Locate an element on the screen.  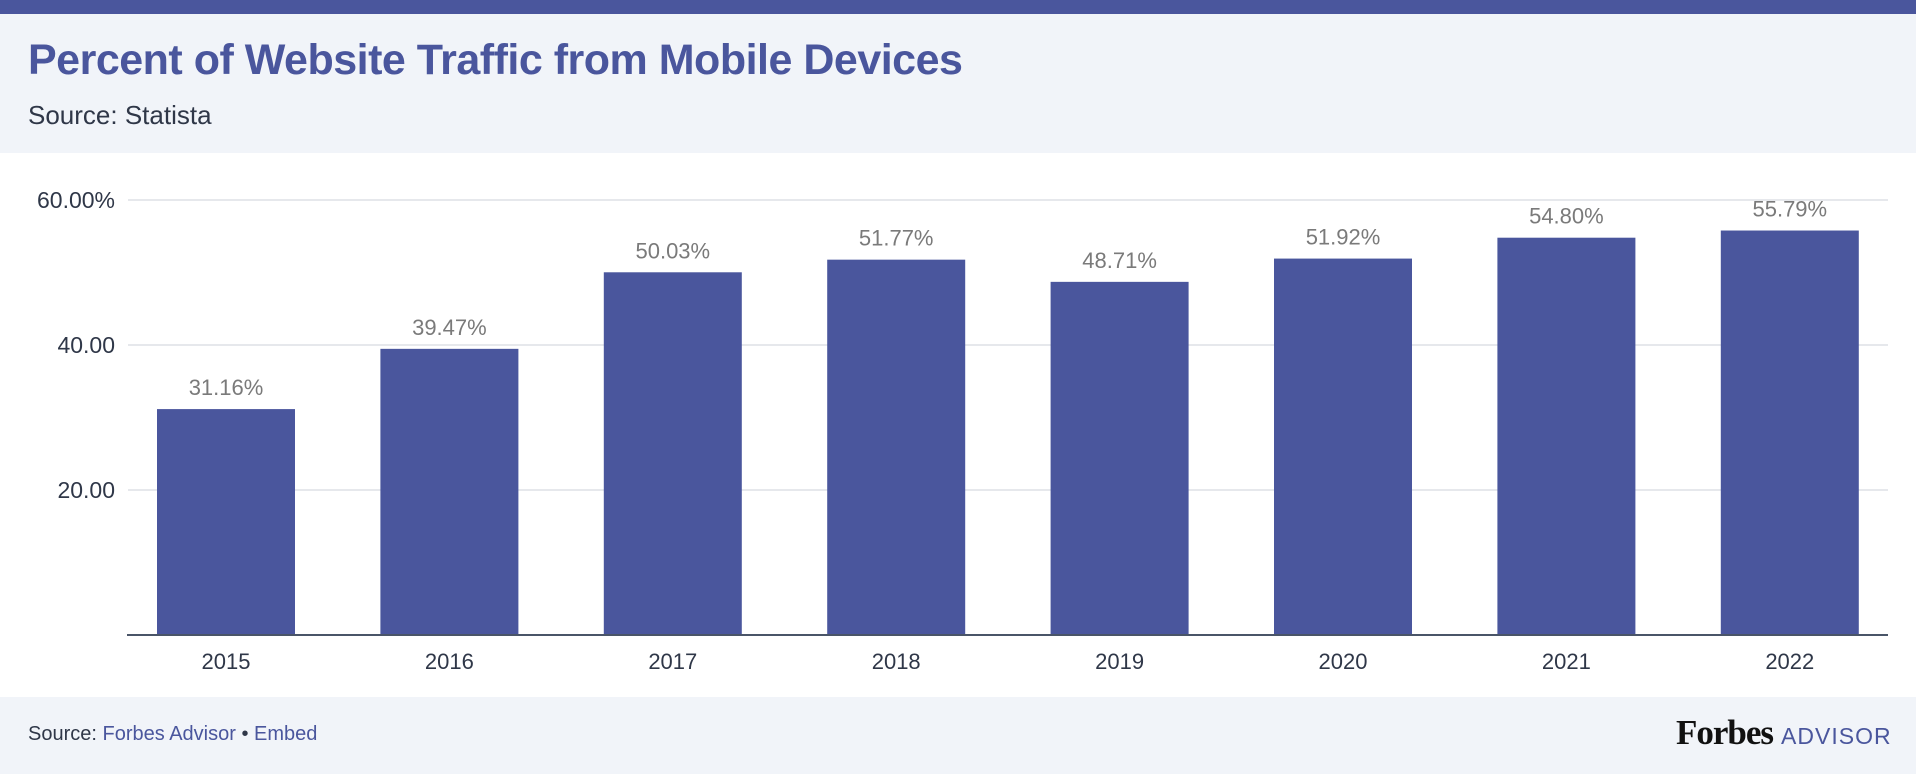
x-tick-label: 2017 is located at coordinates (672, 661).